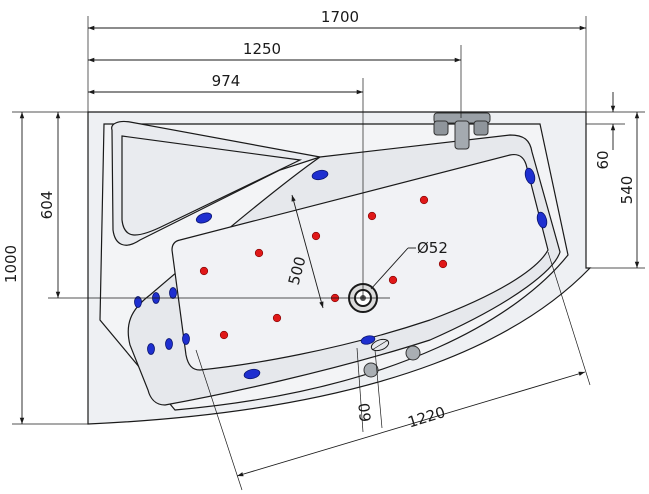 The image size is (649, 494). Describe the element at coordinates (462, 131) in the screenshot. I see `faucet-icon` at that location.